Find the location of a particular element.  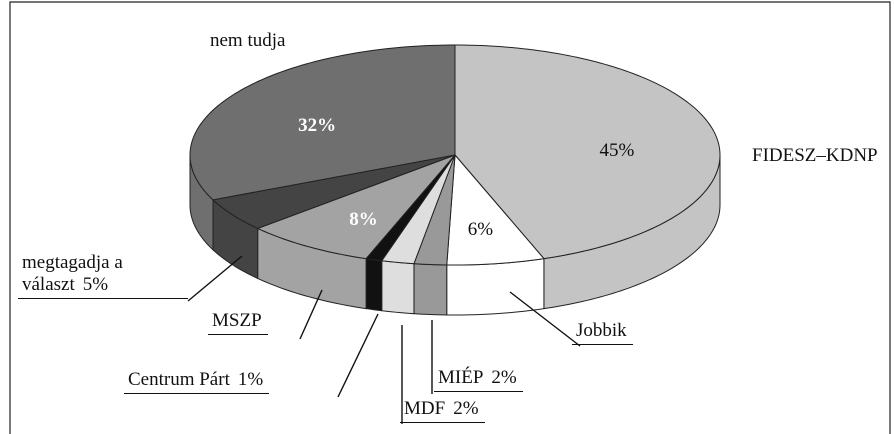

slice-label: megtagadja a választ 5% is located at coordinates (103, 275).